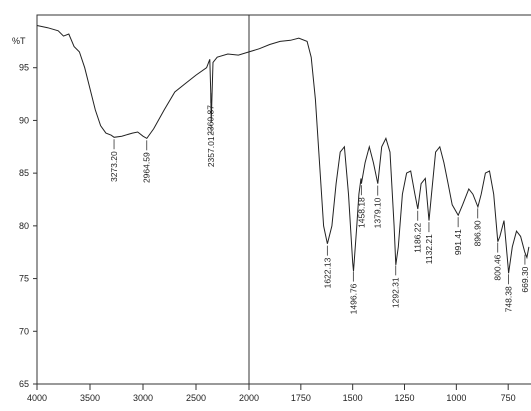 The height and width of the screenshot is (411, 531). I want to click on peak-label: 991.41, so click(458, 242).